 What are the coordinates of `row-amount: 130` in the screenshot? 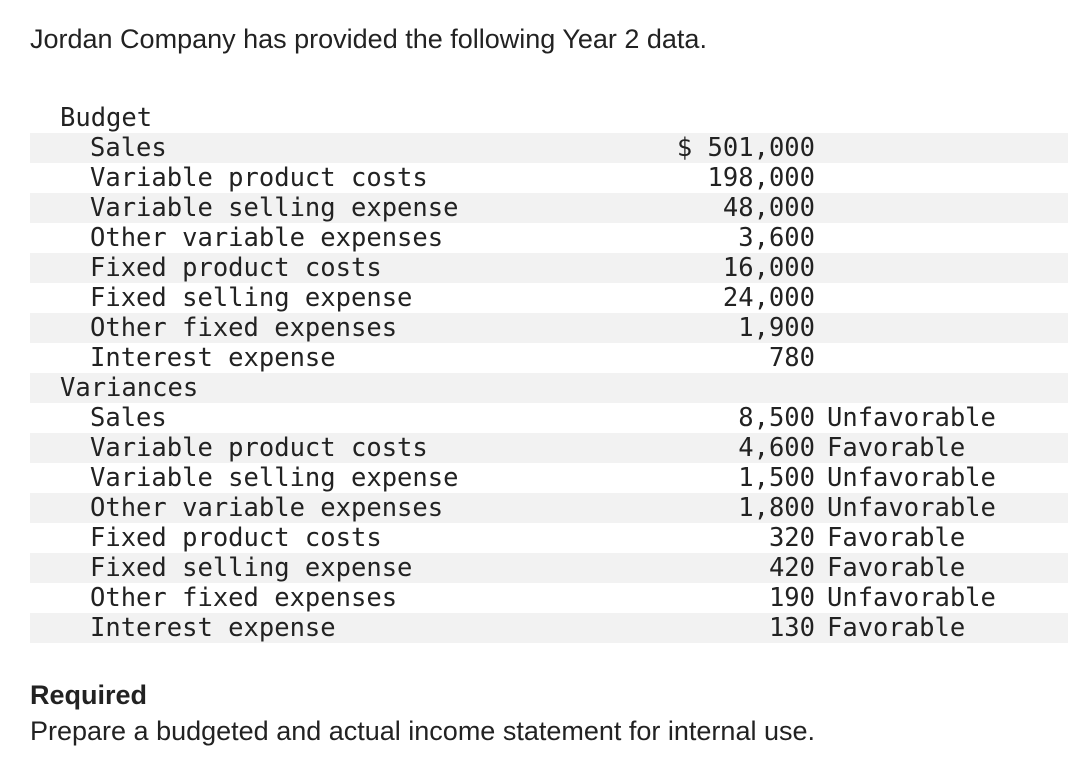 It's located at (791, 628).